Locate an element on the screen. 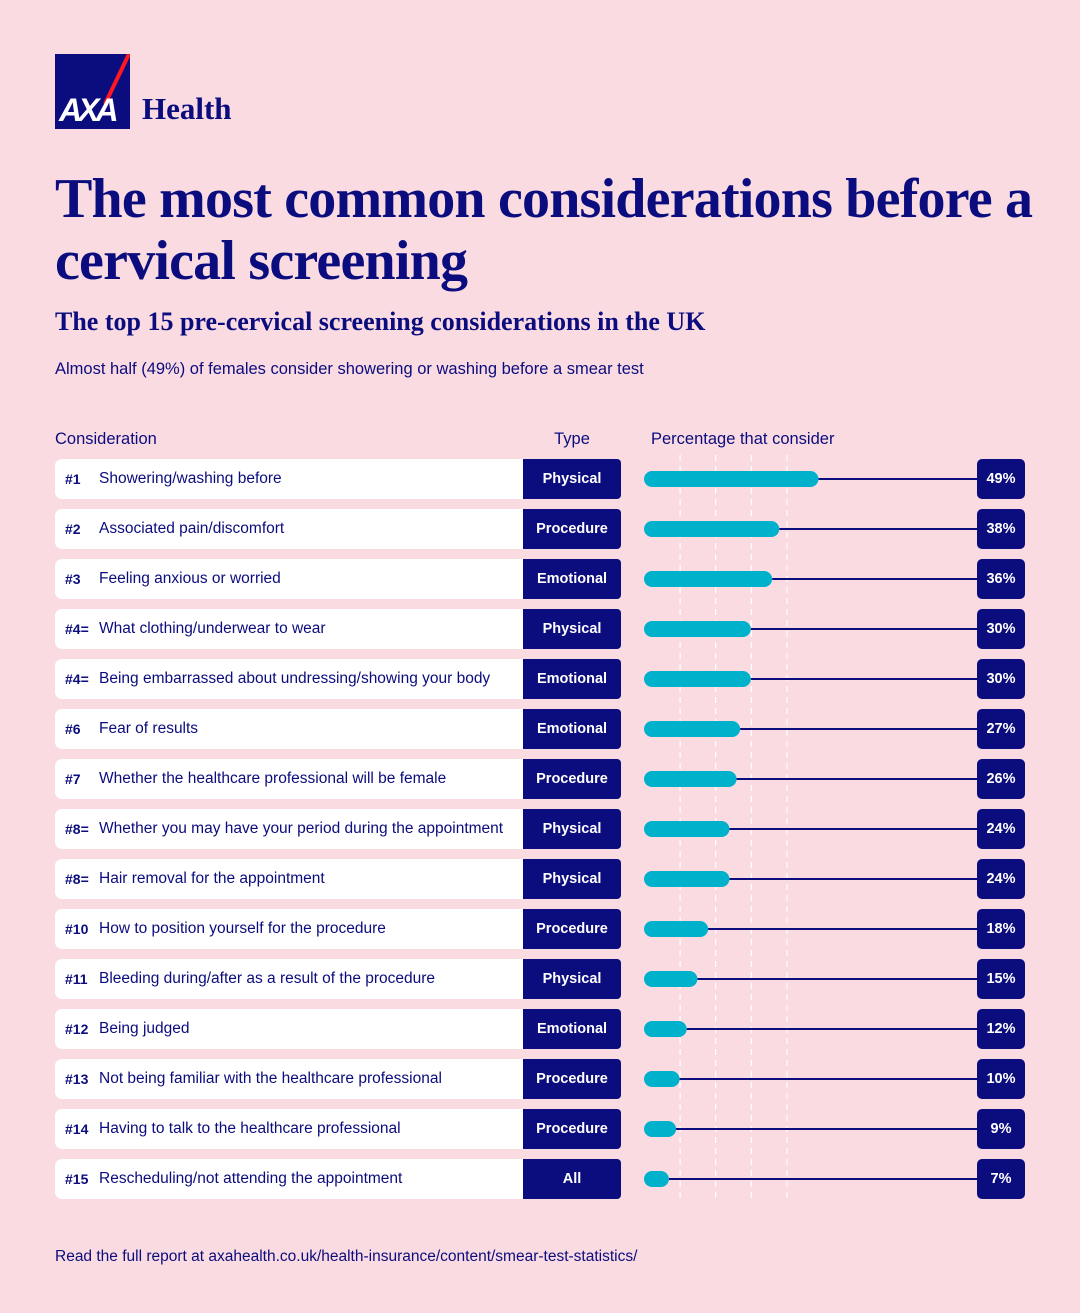 Image resolution: width=1080 pixels, height=1313 pixels. table-row: #3 Feeling anxious or worried is located at coordinates (289, 579).